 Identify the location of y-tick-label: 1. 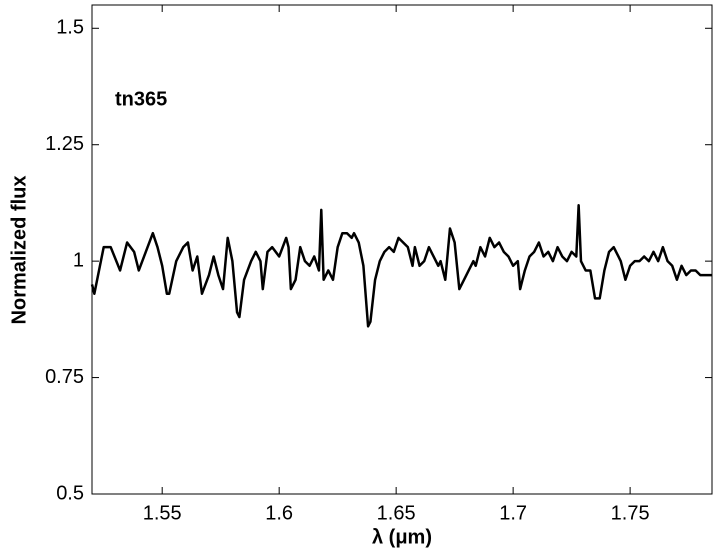
(78, 260).